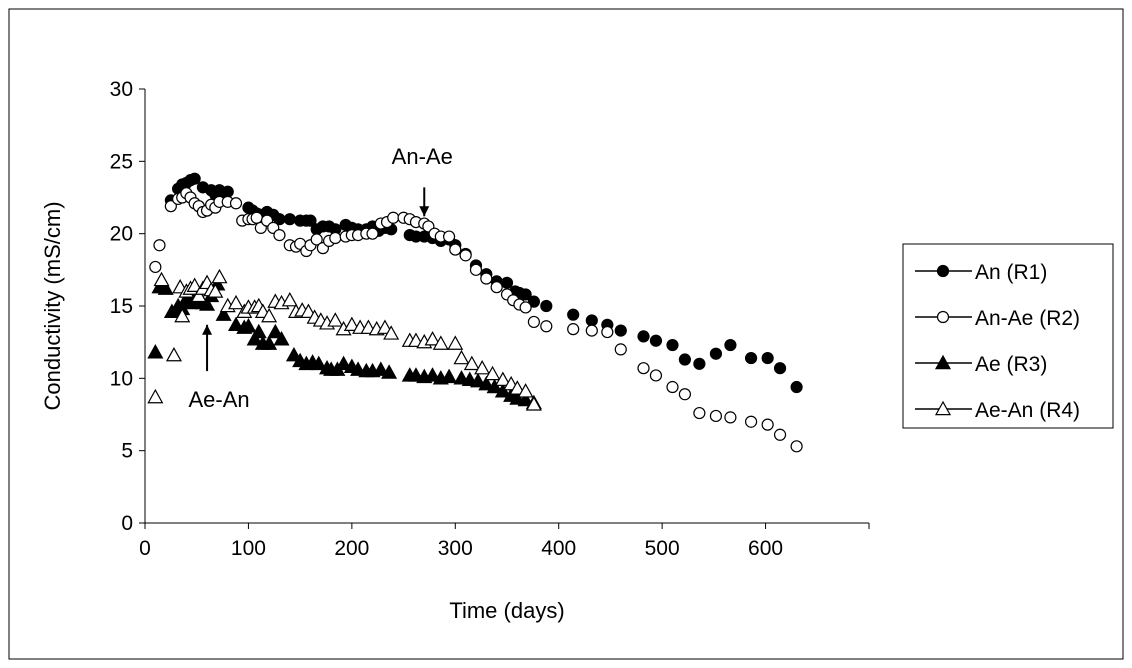  I want to click on legend-item: Ae-An (R4), so click(997, 410).